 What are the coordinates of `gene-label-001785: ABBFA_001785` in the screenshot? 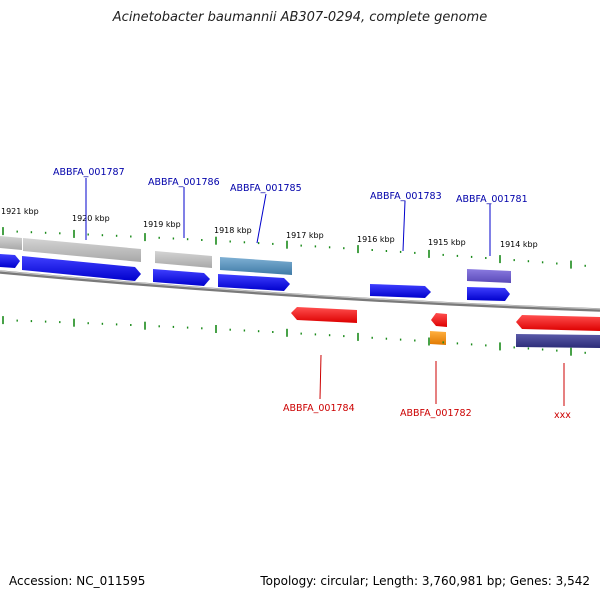 It's located at (266, 188).